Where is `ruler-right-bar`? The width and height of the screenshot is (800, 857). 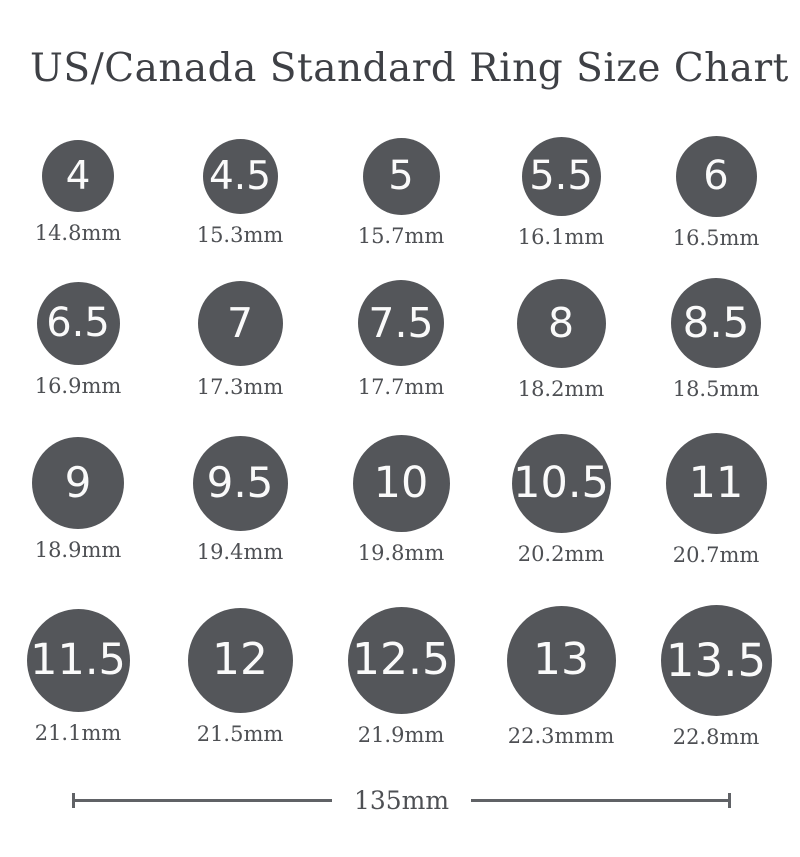
ruler-right-bar is located at coordinates (600, 800).